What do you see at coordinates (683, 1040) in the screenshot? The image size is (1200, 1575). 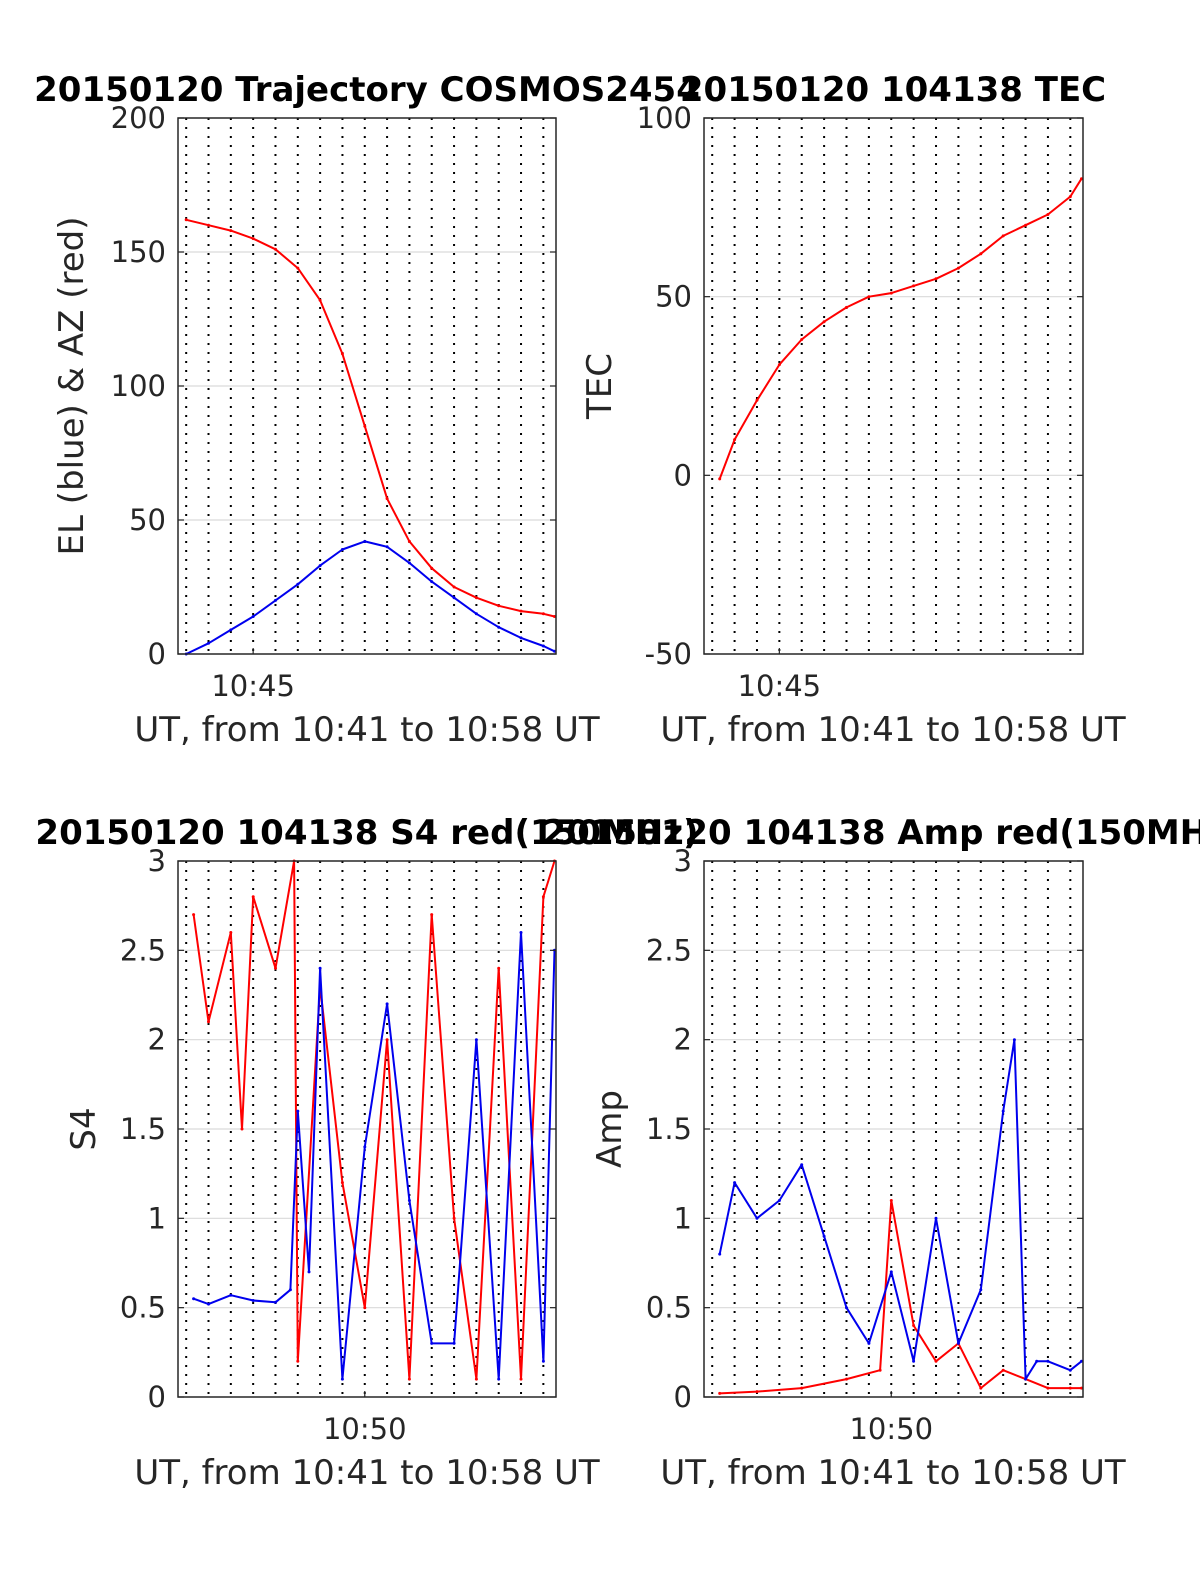 I see `amp-y-tick-label: 2` at bounding box center [683, 1040].